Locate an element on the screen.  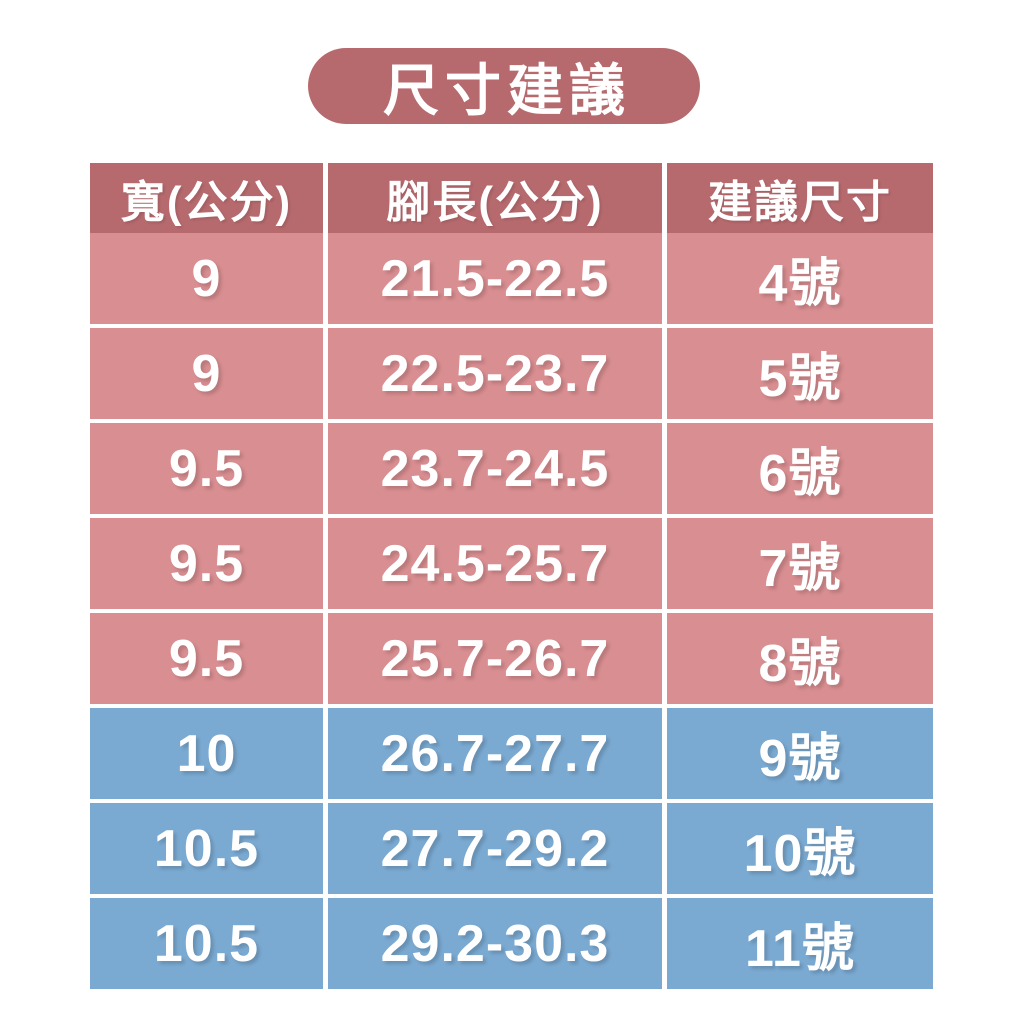
table-cell: 26.7-27.7 is located at coordinates (495, 753).